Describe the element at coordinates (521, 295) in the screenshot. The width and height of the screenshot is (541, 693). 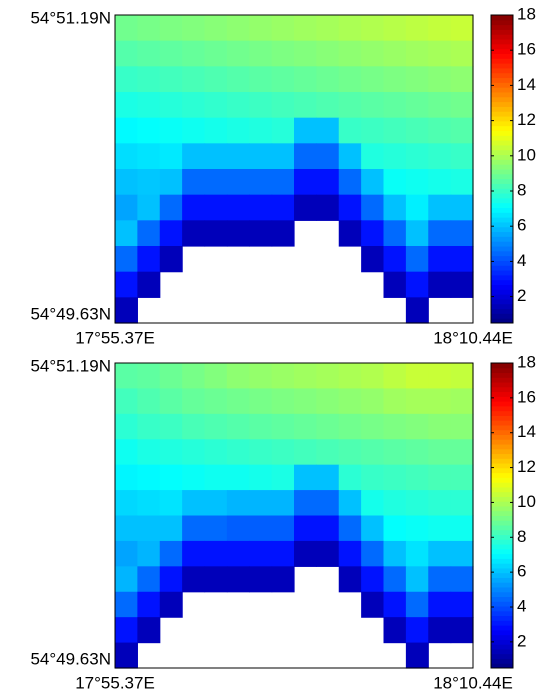
I see `colorbar-tick-label: 2` at that location.